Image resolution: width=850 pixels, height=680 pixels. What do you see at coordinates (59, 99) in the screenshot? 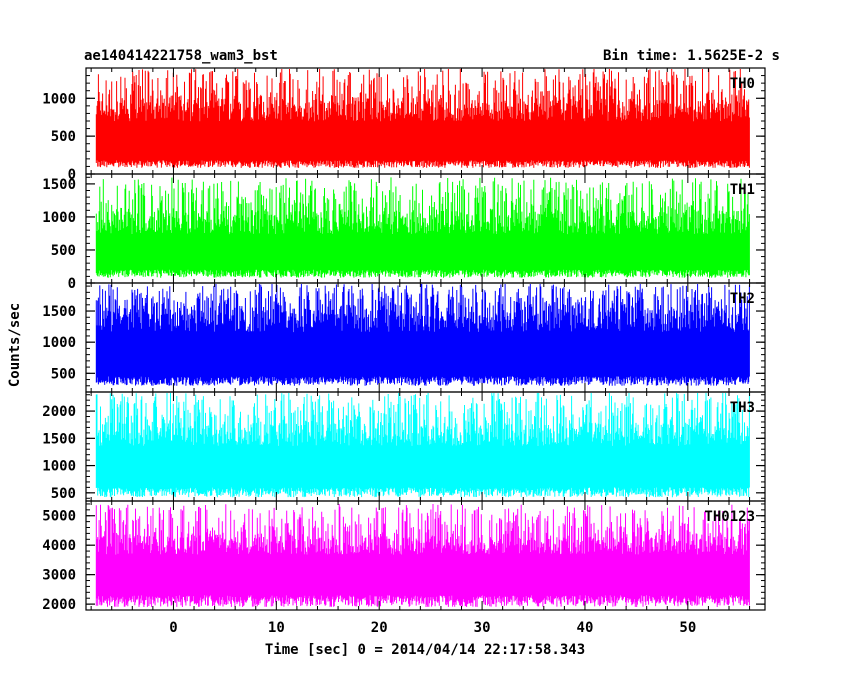
I see `y-tick-label-th0: 1000` at bounding box center [59, 99].